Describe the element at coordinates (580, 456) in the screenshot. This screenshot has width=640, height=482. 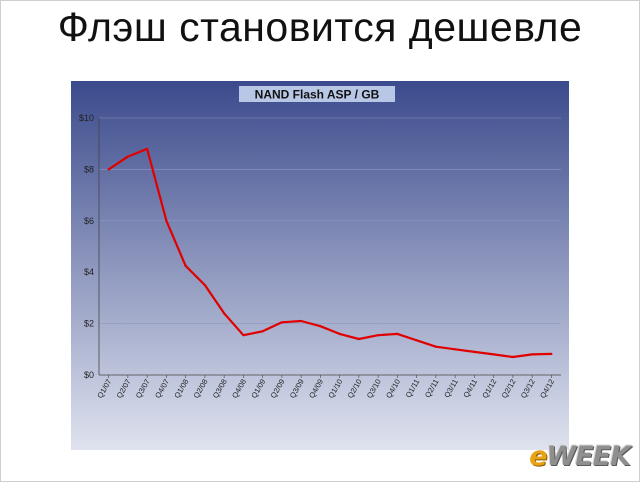
I see `eweek-logo: eWEEK` at that location.